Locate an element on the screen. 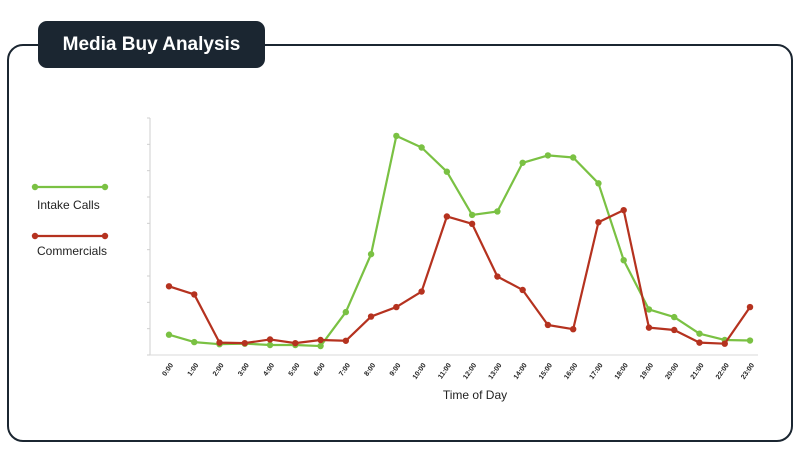 The image size is (800, 476). x-tick-label: 1:00 is located at coordinates (194, 370).